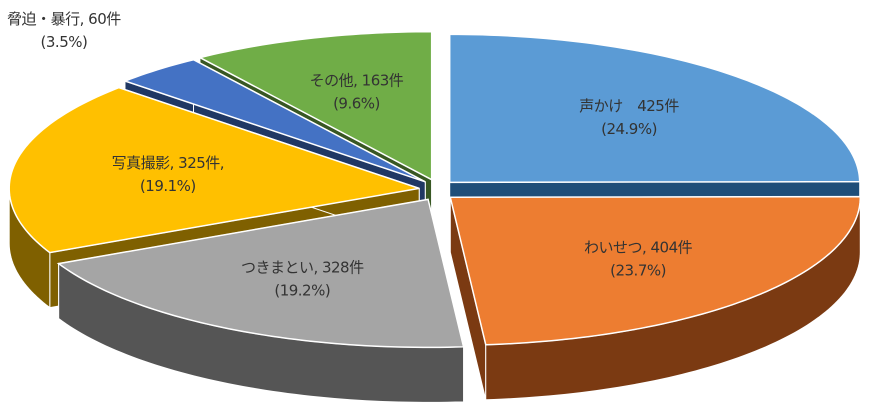  What do you see at coordinates (64, 42) in the screenshot?
I see `percent-label: (3.5%)` at bounding box center [64, 42].